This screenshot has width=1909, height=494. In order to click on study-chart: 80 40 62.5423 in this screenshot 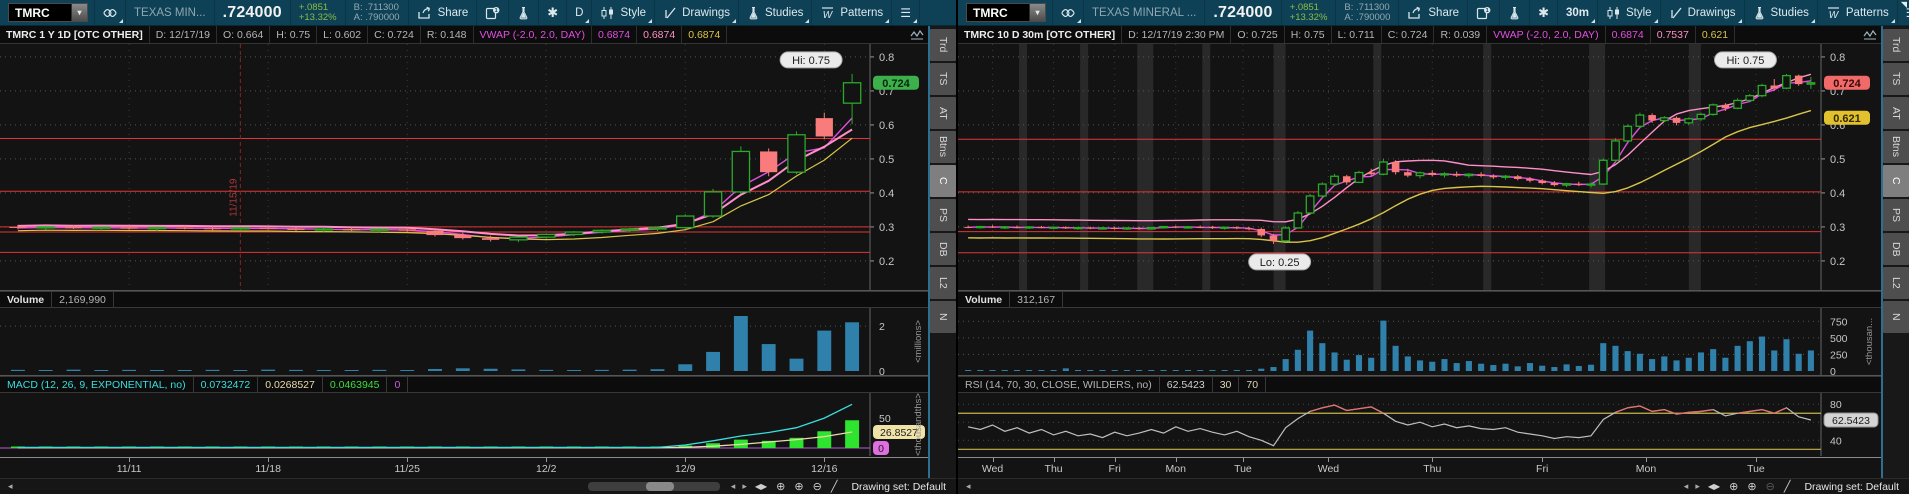, I will do `click(1418, 424)`.